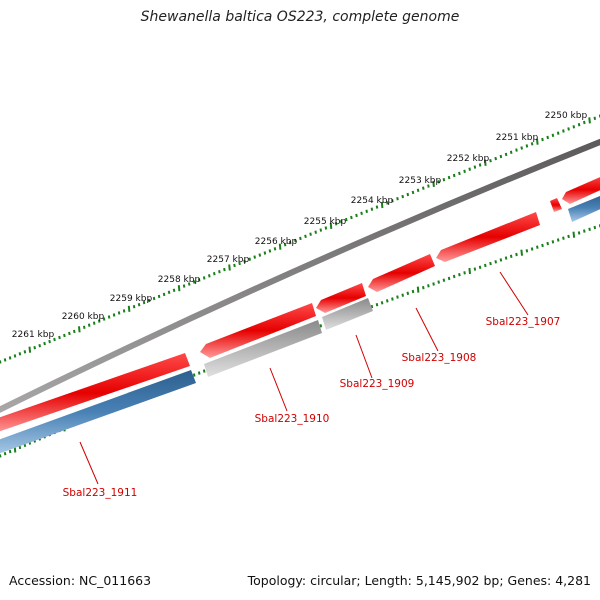 The width and height of the screenshot is (600, 600). I want to click on cds-feature-small, so click(556, 205).